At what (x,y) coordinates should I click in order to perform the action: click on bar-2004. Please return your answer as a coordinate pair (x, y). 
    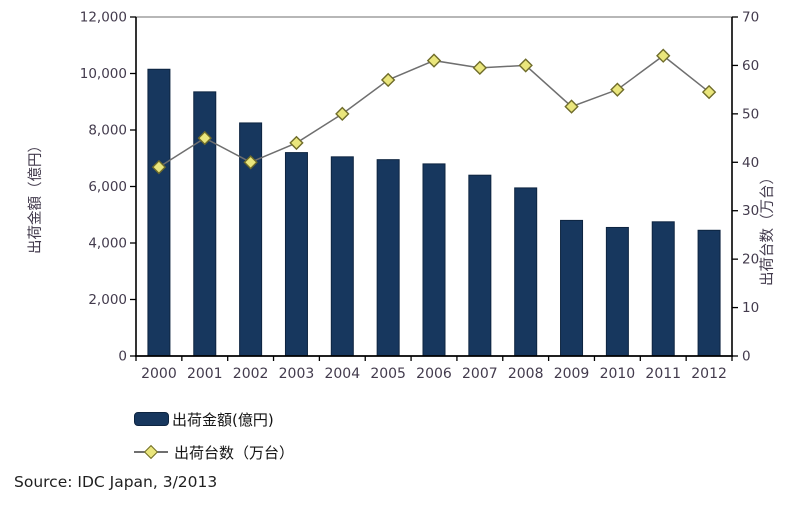
    Looking at the image, I should click on (342, 256).